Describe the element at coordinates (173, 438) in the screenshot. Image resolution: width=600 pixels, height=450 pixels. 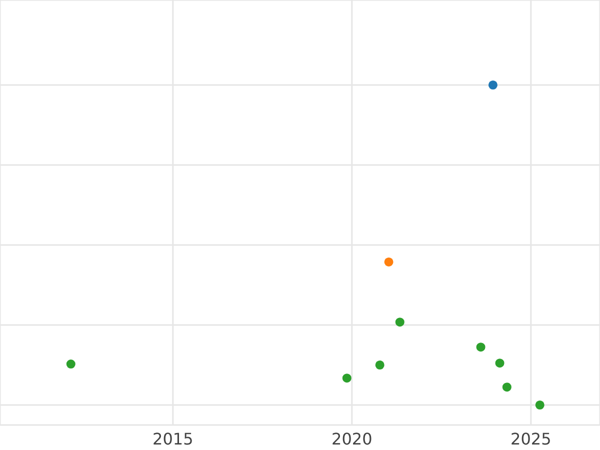
I see `x-tick-label: 2015` at that location.